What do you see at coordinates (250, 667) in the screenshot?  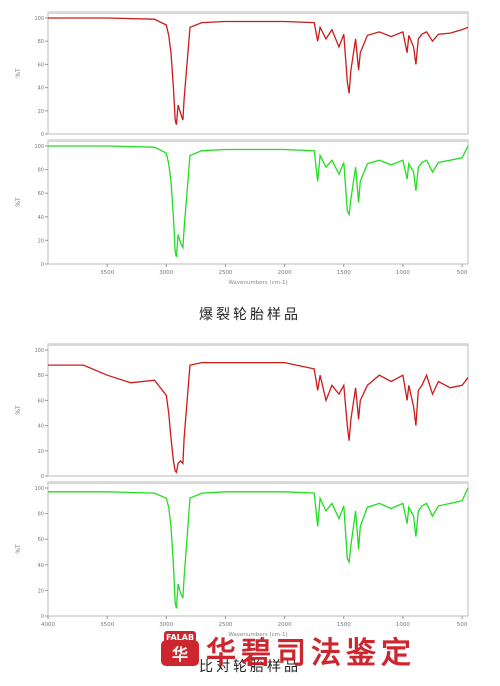 I see `caption-comparison-tire-sample: 比对轮胎样品` at bounding box center [250, 667].